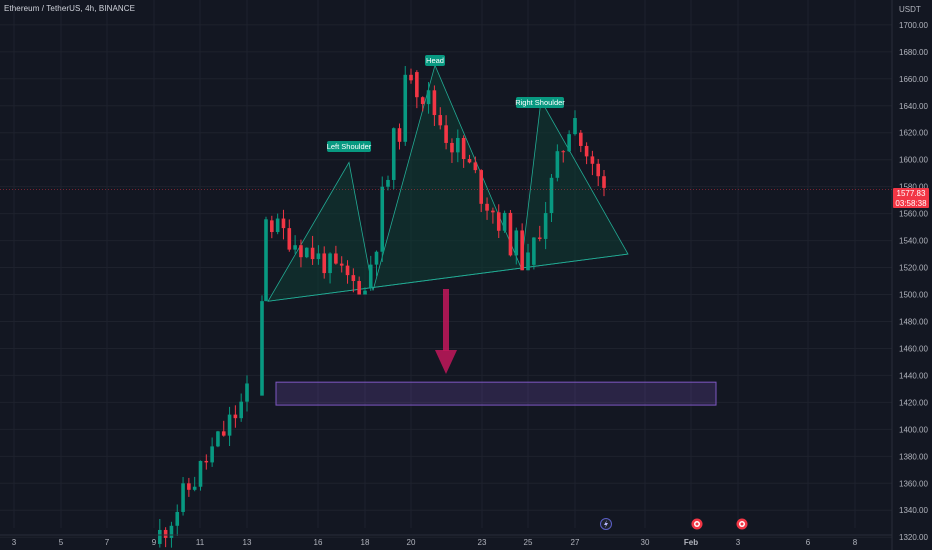 Image resolution: width=932 pixels, height=550 pixels. I want to click on time-tick-label: 11, so click(200, 542).